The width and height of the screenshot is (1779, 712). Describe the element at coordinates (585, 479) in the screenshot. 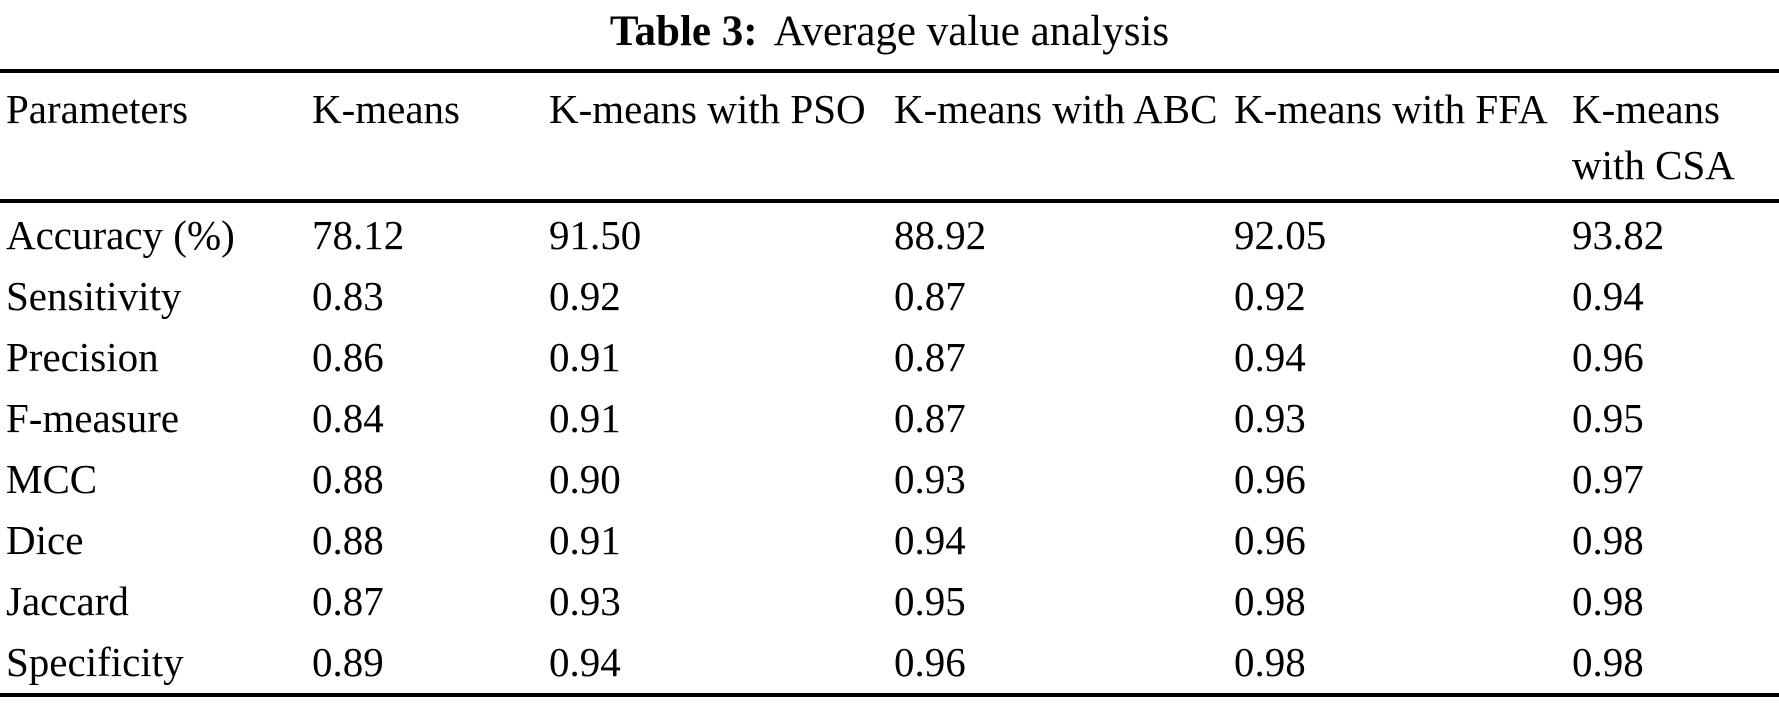

I see `cell-value: 0.90` at that location.